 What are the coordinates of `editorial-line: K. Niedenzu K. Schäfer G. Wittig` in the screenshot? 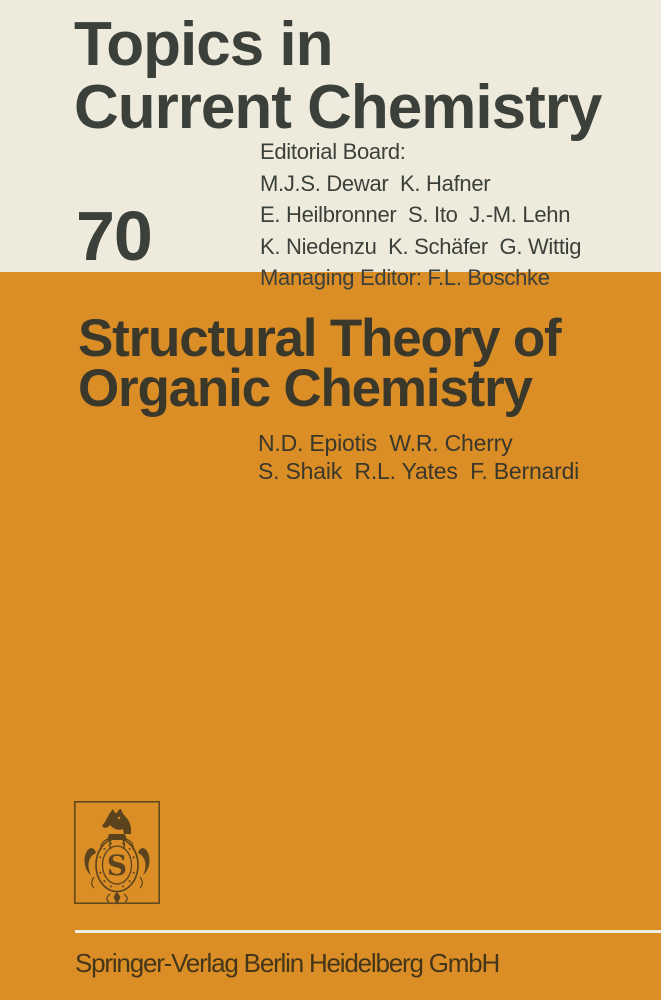 It's located at (421, 246).